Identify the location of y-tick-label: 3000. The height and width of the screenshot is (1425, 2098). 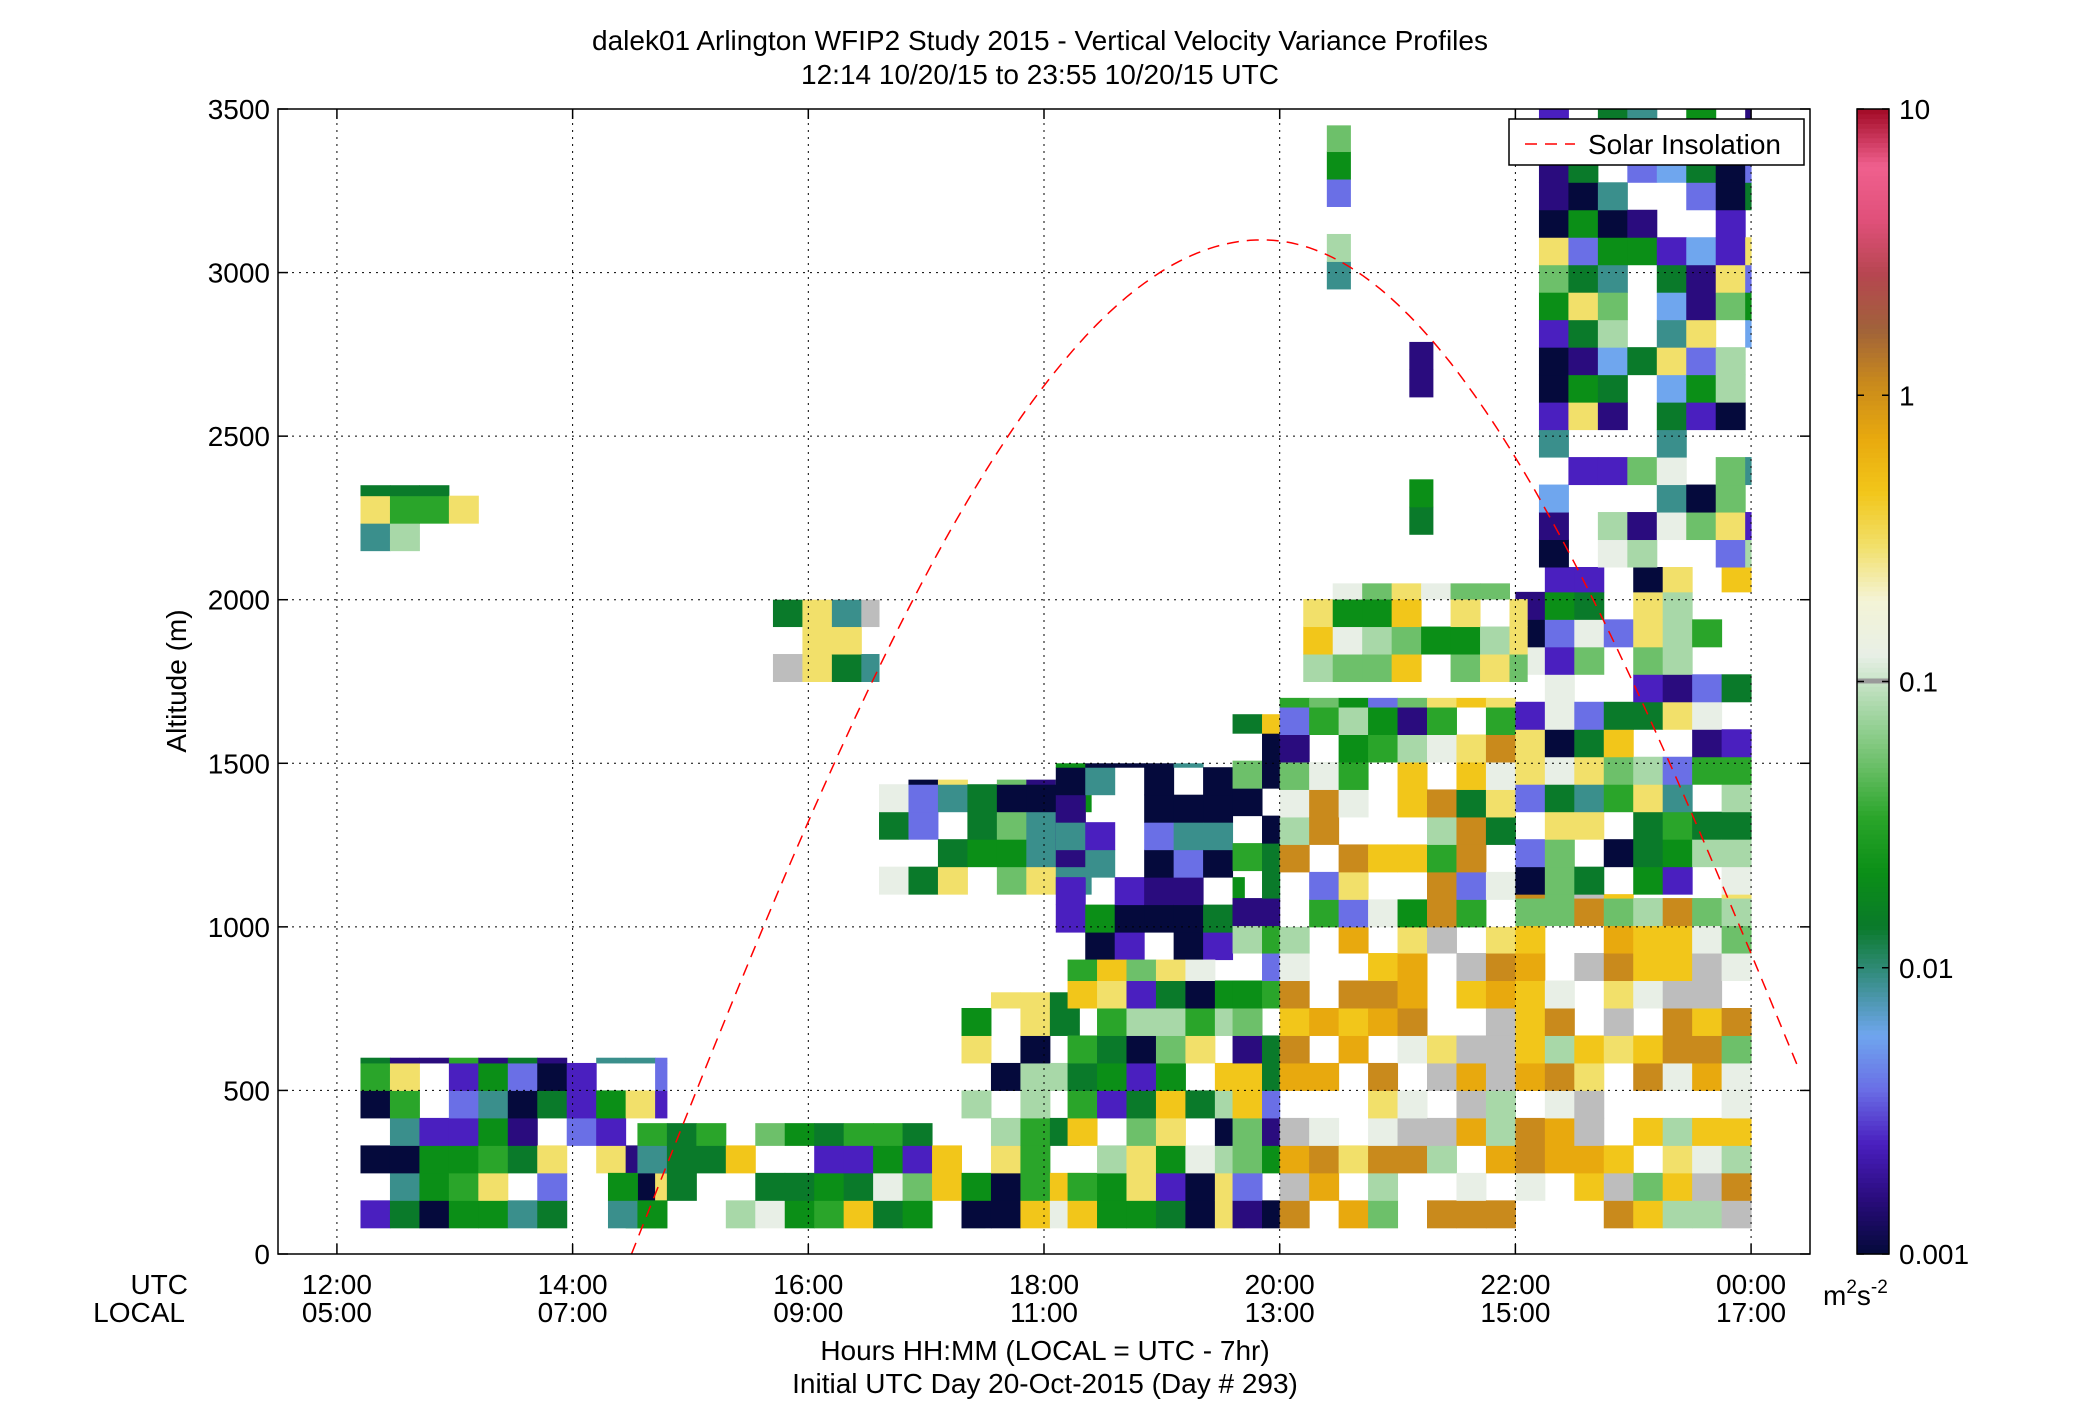
(239, 273).